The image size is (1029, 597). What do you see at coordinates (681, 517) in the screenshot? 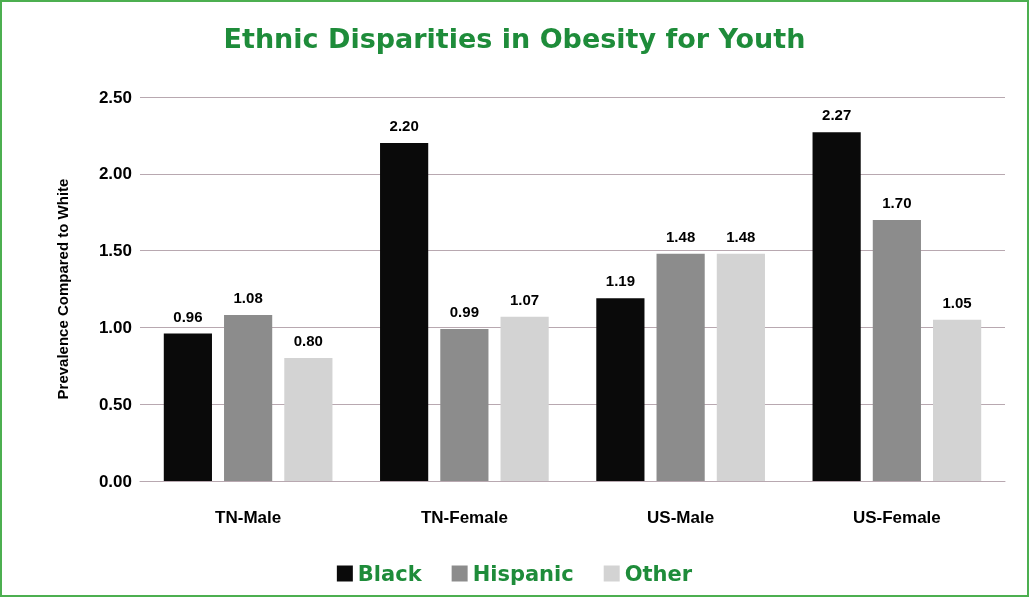
I see `x-tick-label: US-Male` at bounding box center [681, 517].